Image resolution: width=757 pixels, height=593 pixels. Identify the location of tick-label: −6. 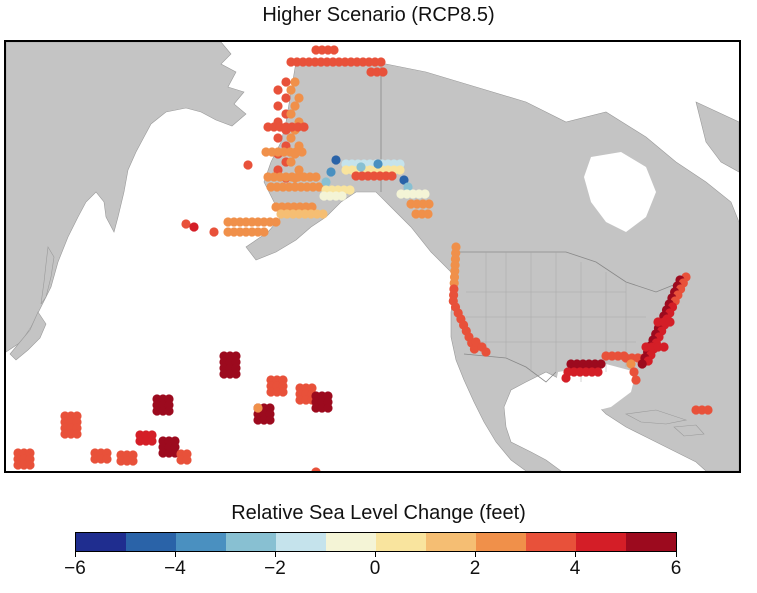
(75, 568).